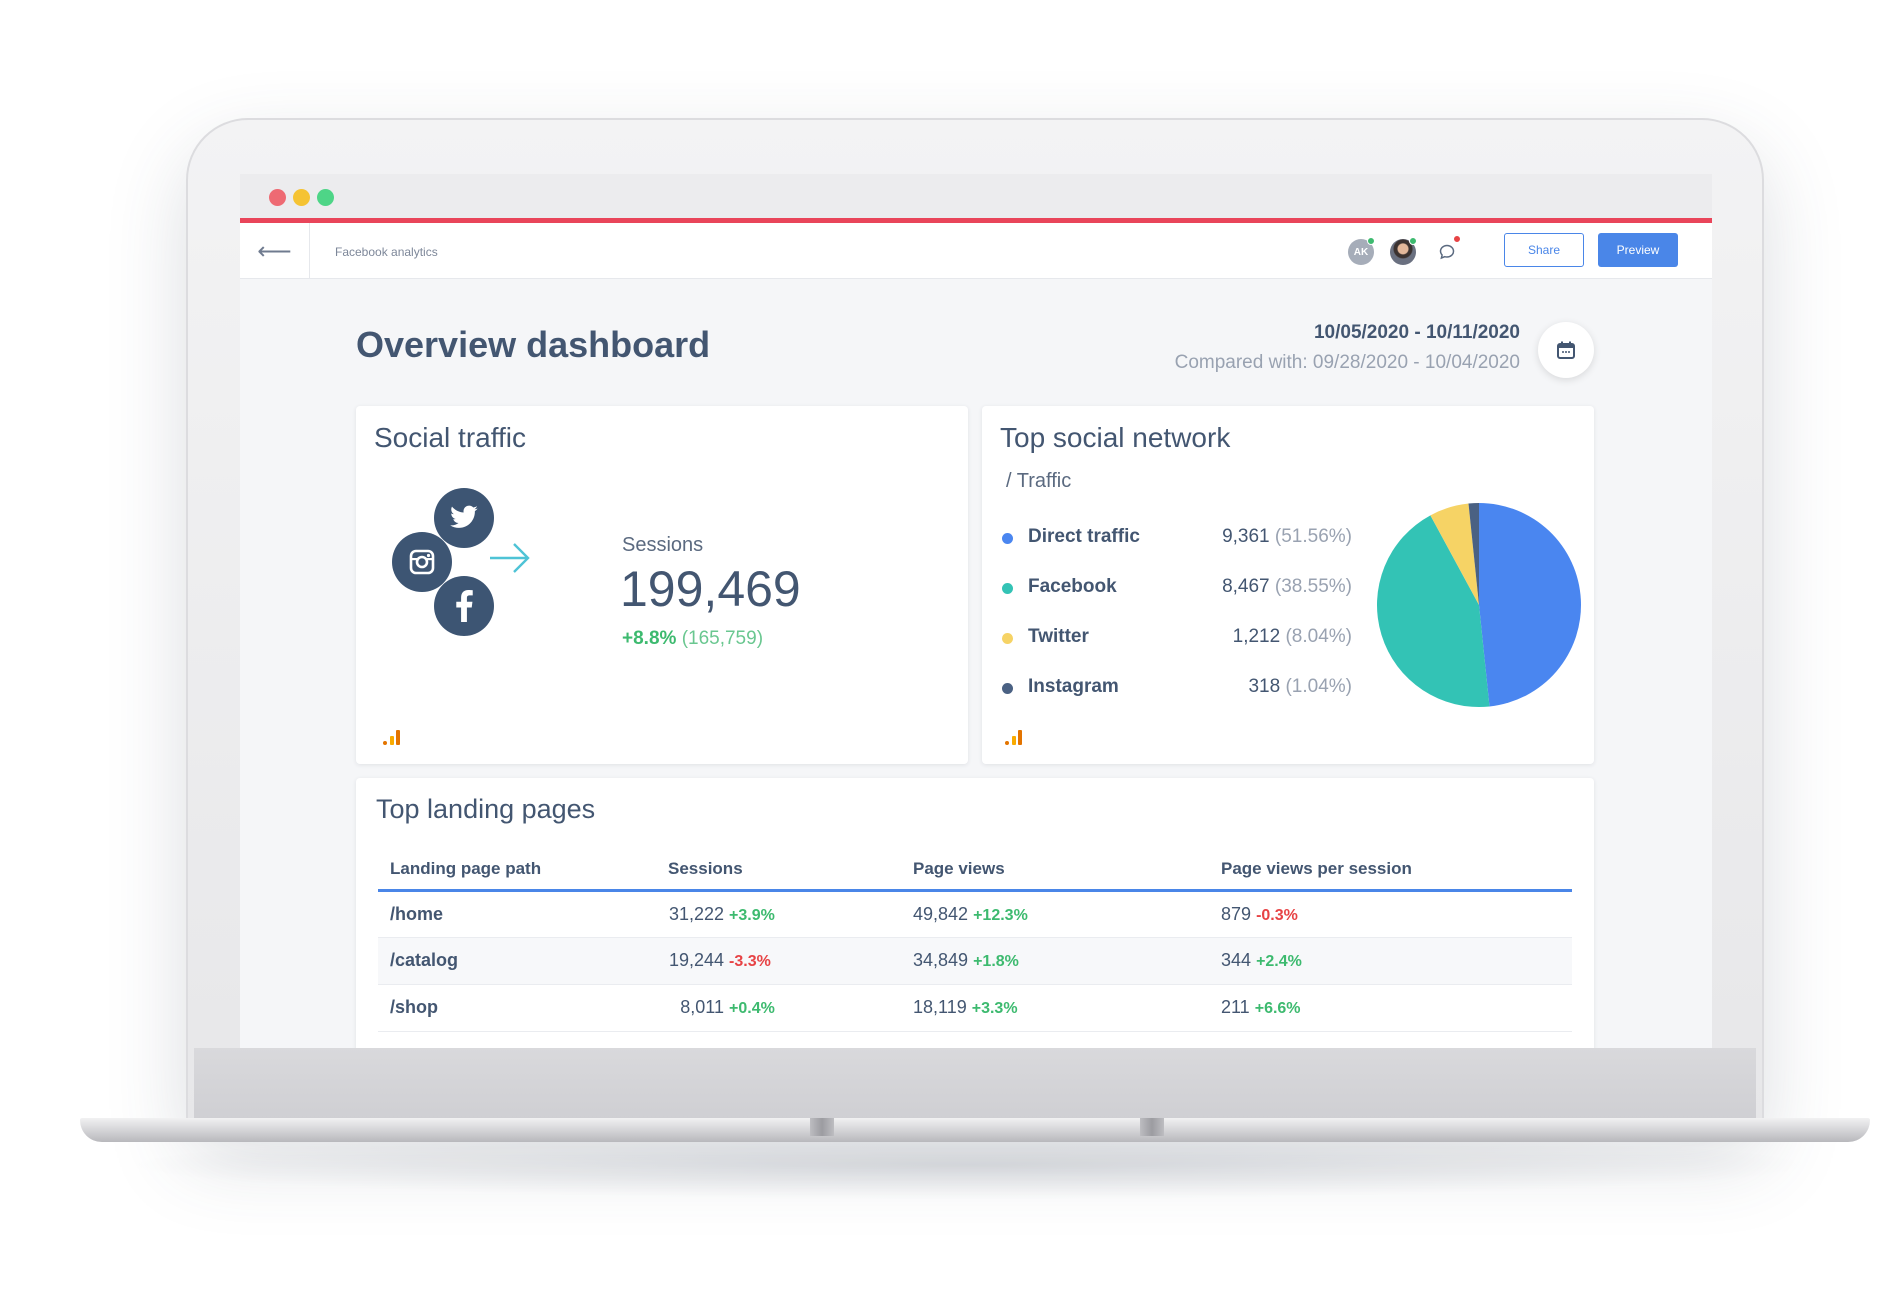 This screenshot has height=1293, width=1892. I want to click on preview-button: Preview, so click(1638, 250).